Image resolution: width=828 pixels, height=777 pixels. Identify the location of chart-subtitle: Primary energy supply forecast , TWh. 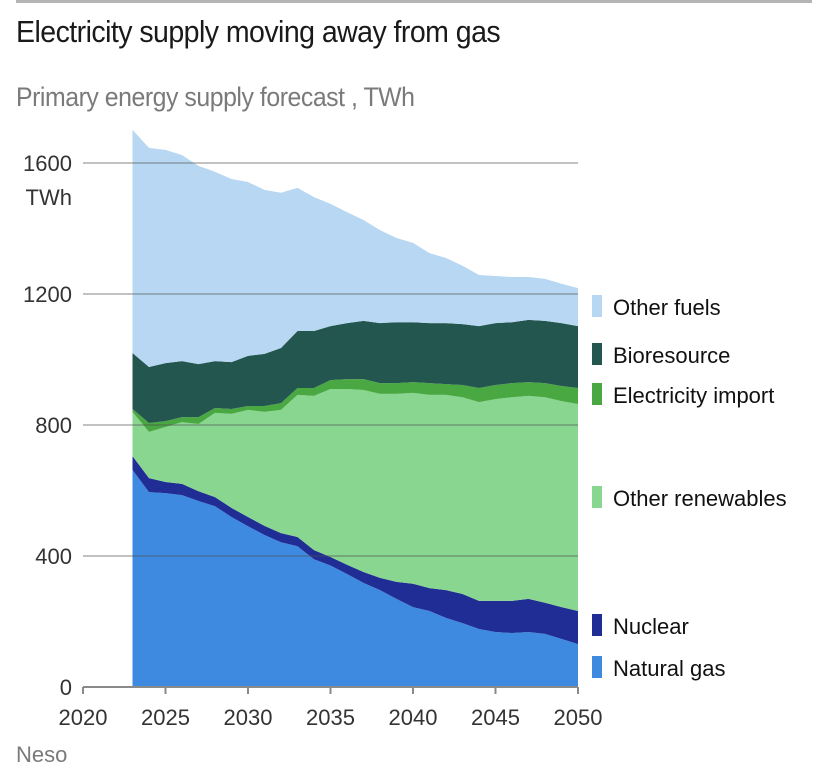
(215, 97).